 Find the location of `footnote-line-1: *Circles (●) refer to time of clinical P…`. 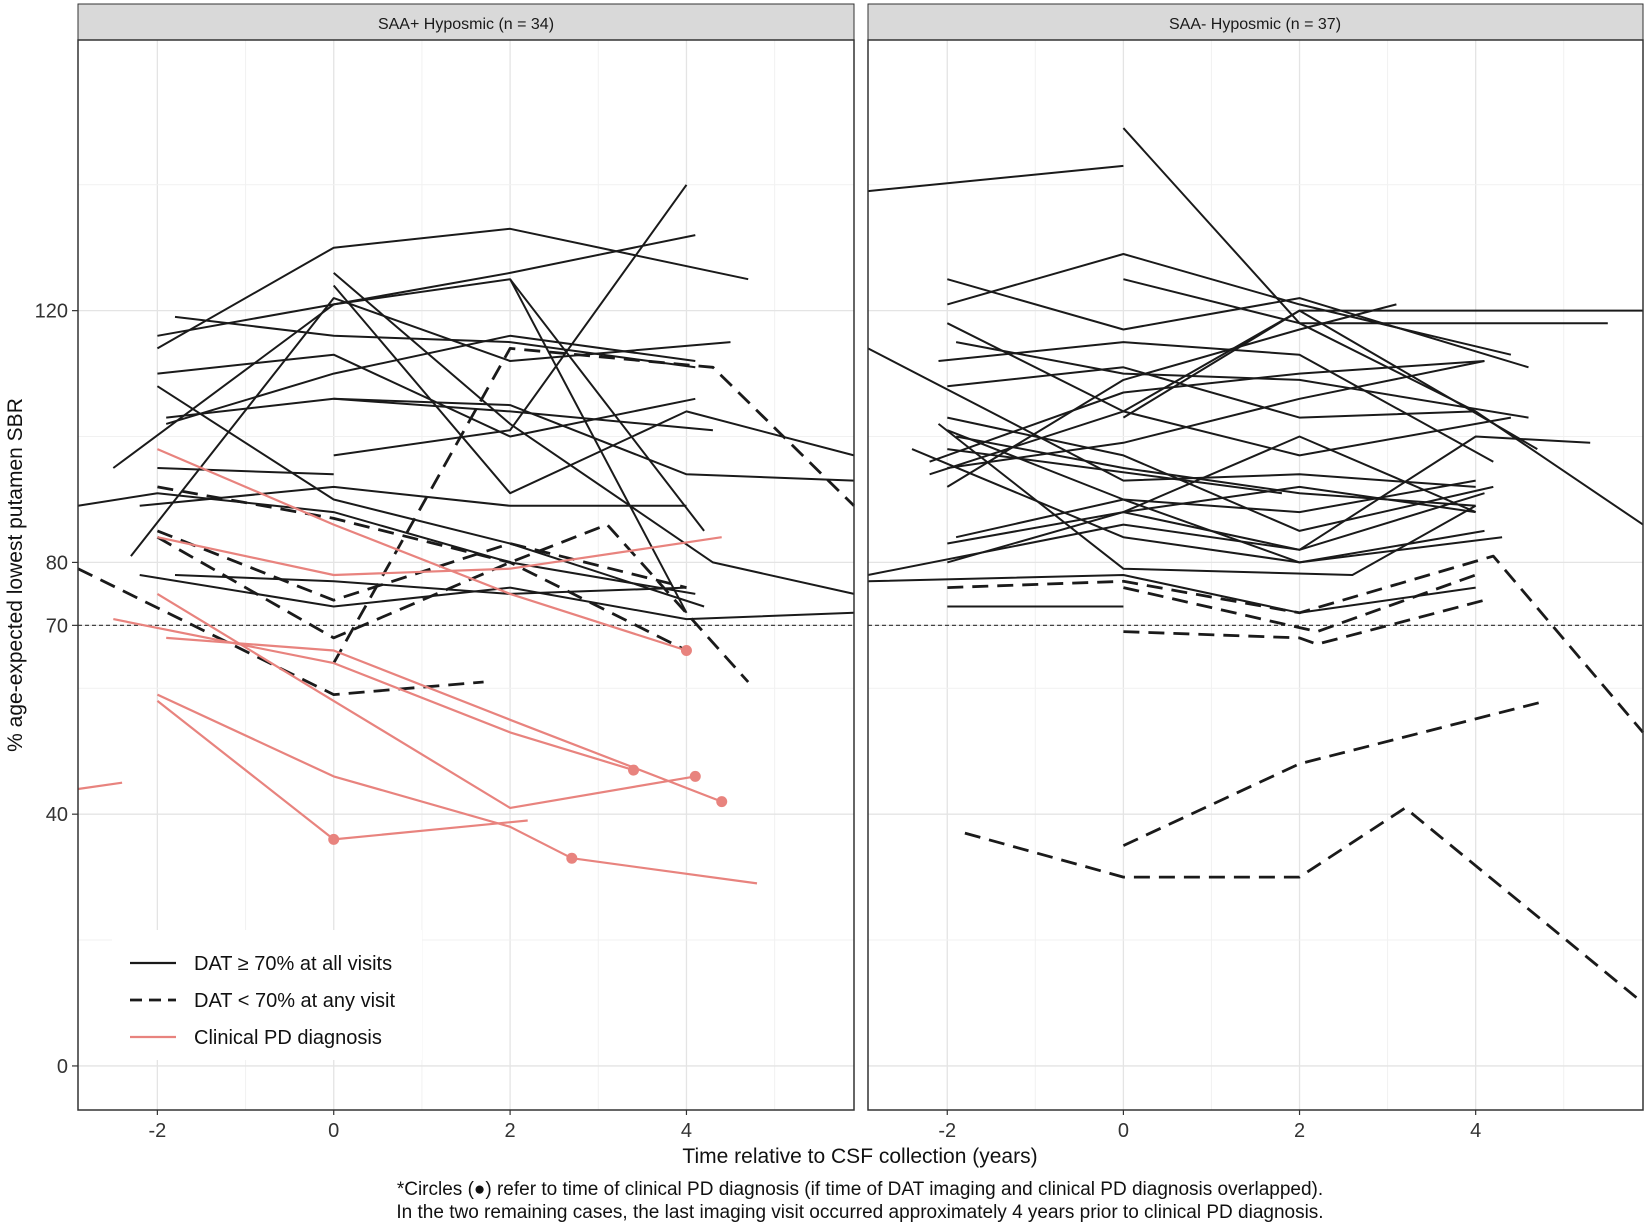

footnote-line-1: *Circles (●) refer to time of clinical P… is located at coordinates (860, 1189).